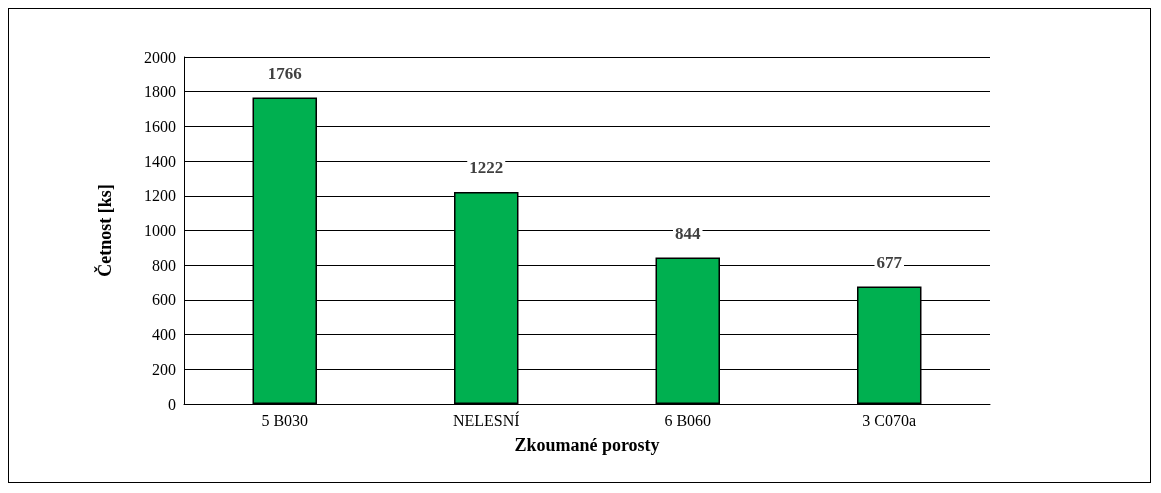 This screenshot has height=493, width=1161. I want to click on y-tick-label: 600, so click(164, 300).